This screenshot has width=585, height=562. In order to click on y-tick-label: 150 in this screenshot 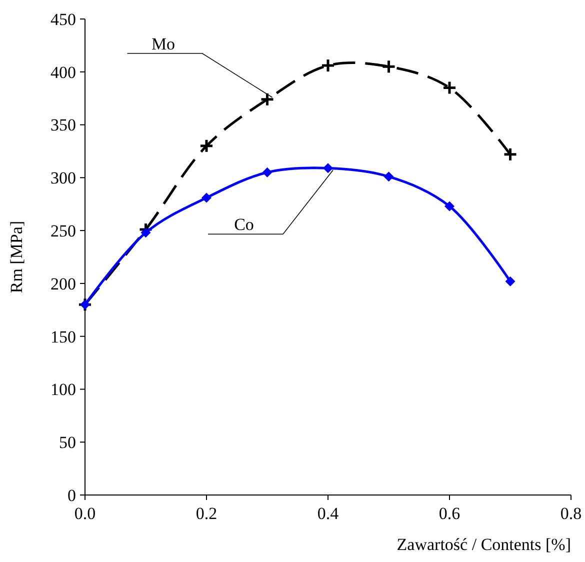, I will do `click(63, 336)`.